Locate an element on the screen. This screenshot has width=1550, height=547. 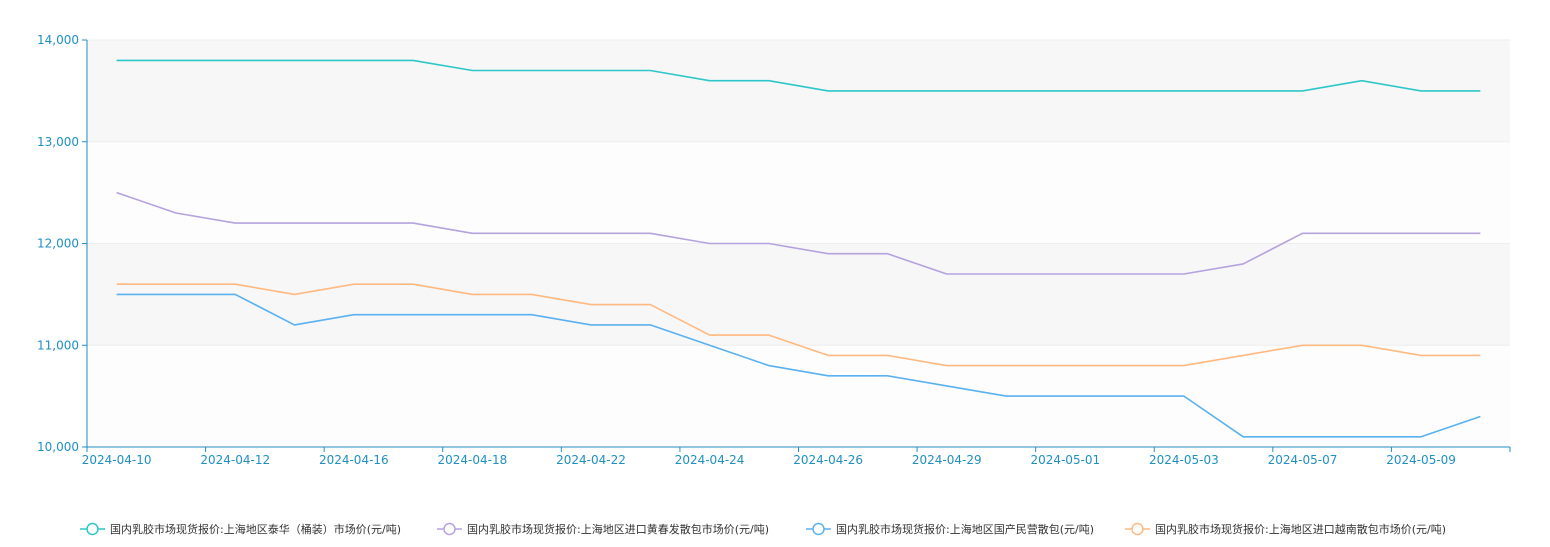
legend-label: 国内乳胶市场现货报价:上海地区进口黄春发散包市场价(元/吨) is located at coordinates (618, 529).